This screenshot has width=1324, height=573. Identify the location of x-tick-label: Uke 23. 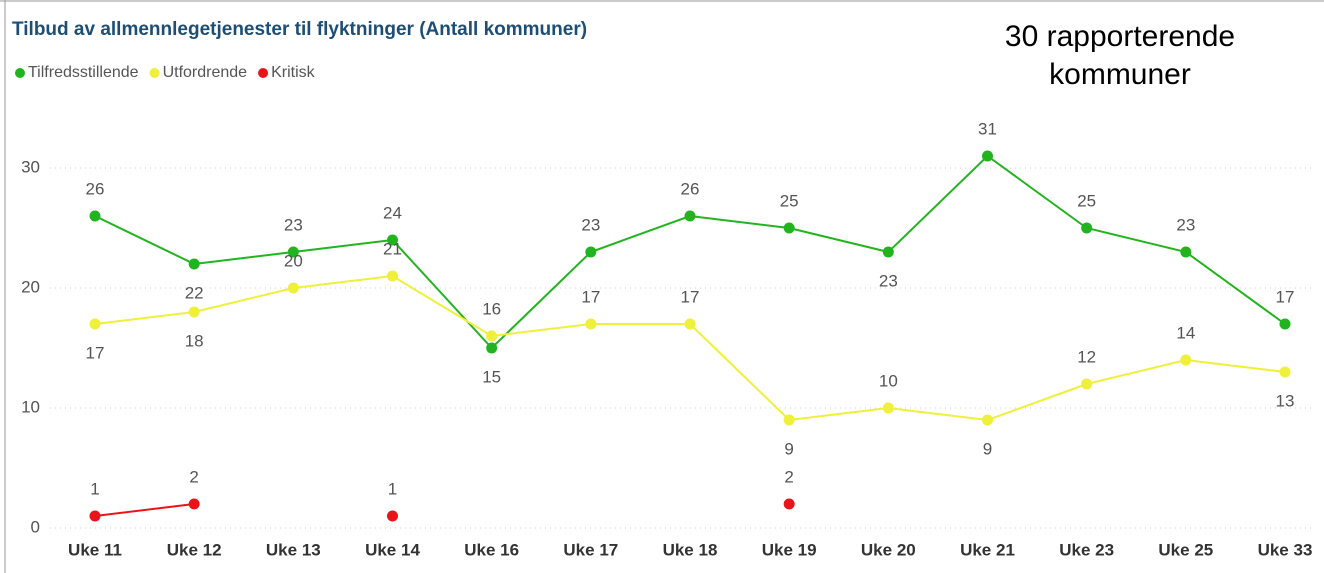
(1086, 549).